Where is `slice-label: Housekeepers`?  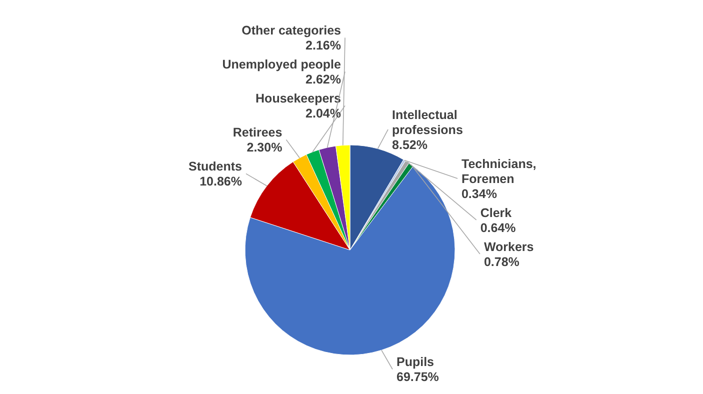
slice-label: Housekeepers is located at coordinates (299, 99).